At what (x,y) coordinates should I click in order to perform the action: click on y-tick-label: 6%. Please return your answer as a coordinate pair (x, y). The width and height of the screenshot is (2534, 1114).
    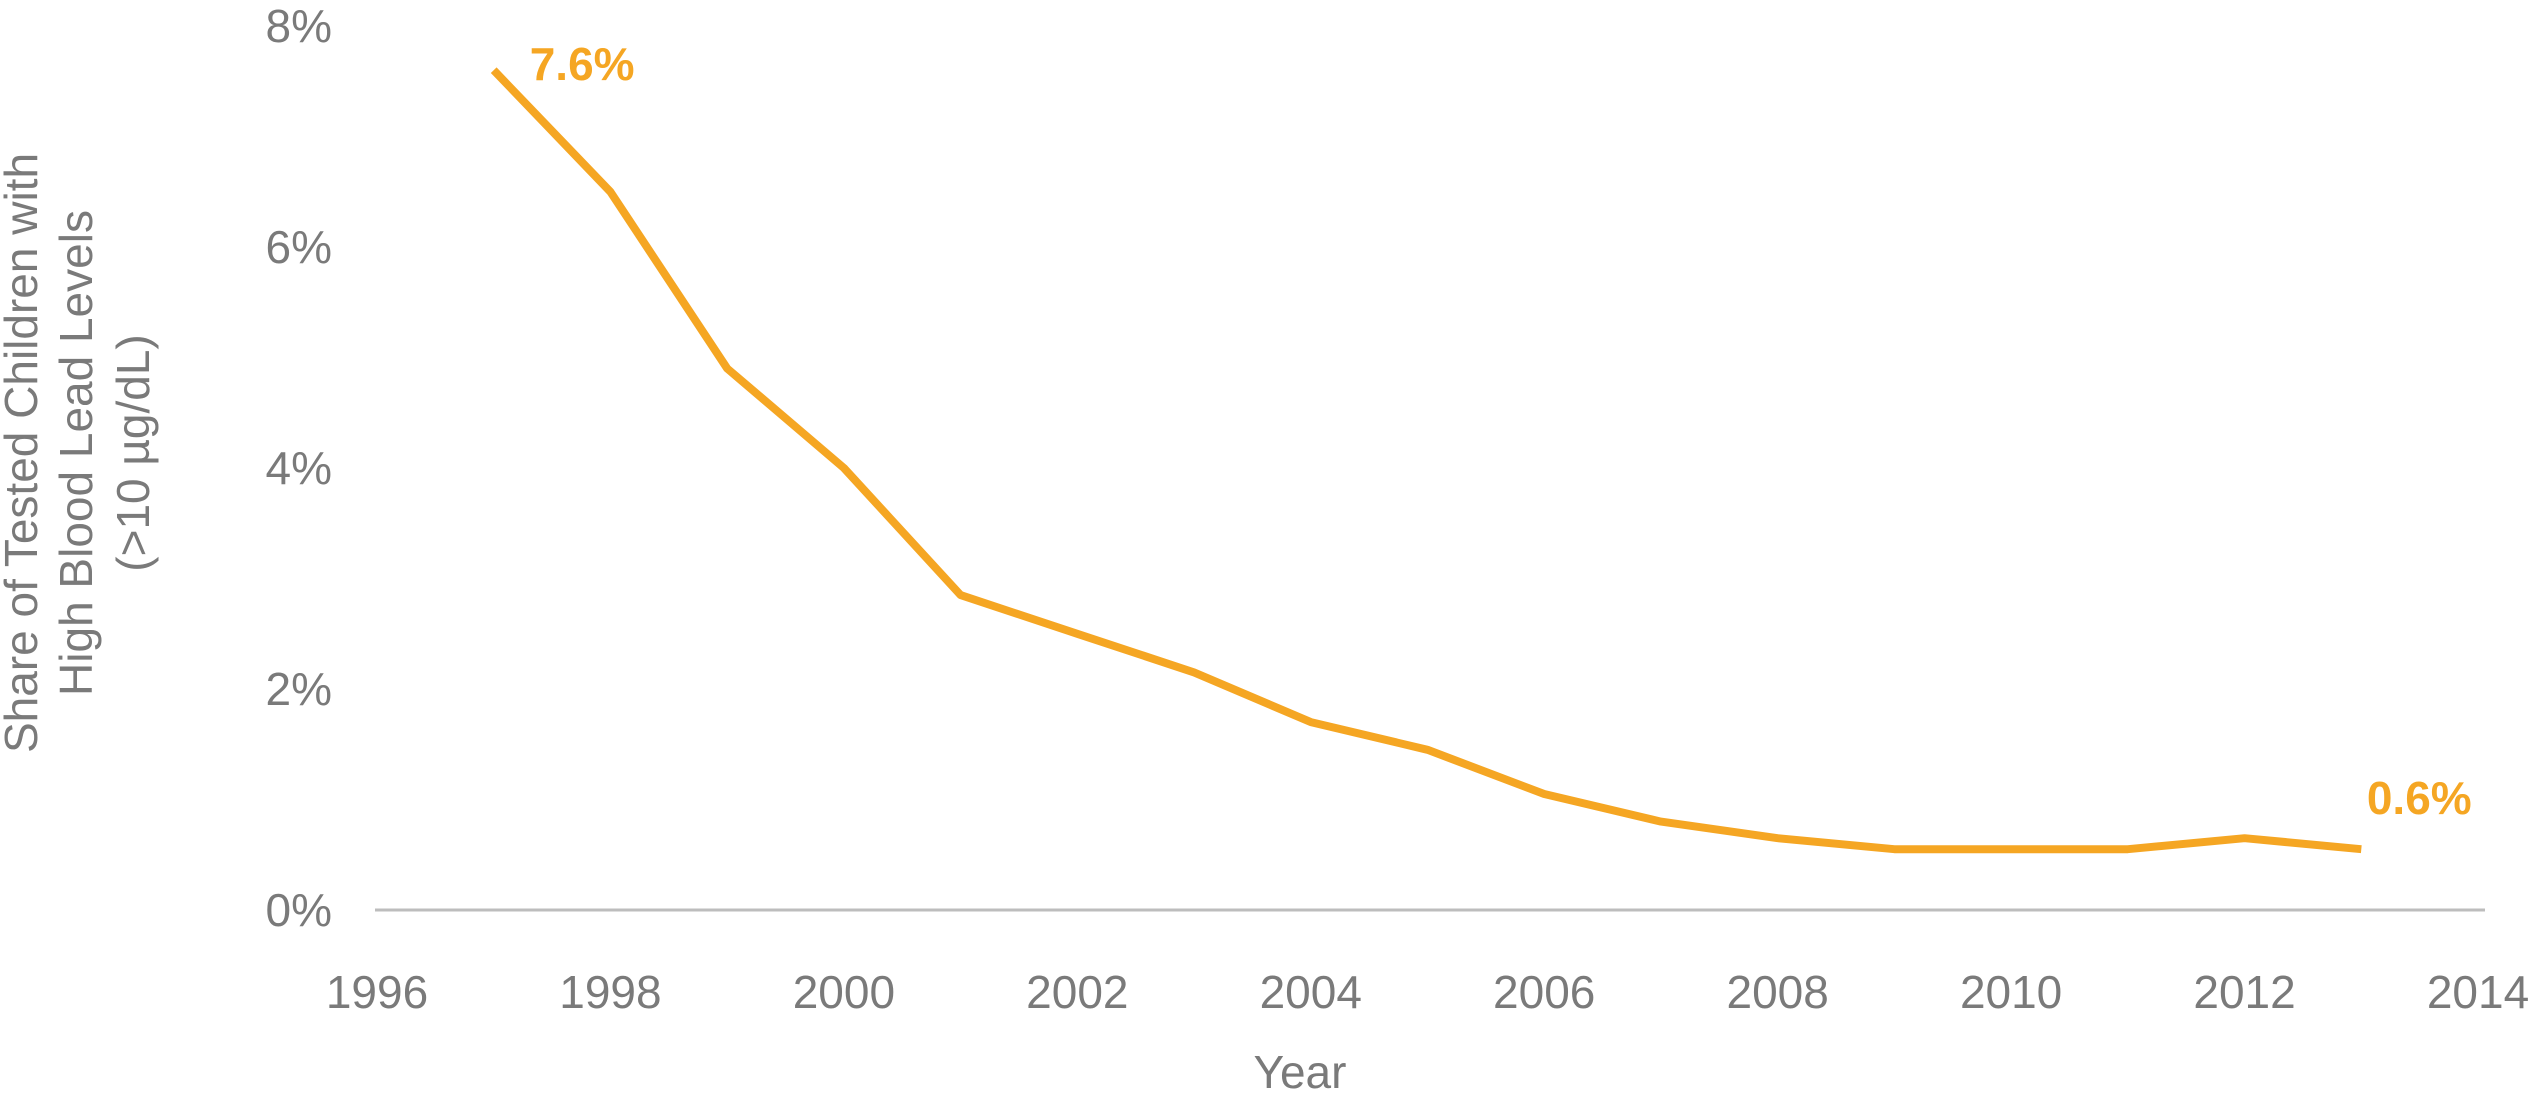
    Looking at the image, I should click on (299, 247).